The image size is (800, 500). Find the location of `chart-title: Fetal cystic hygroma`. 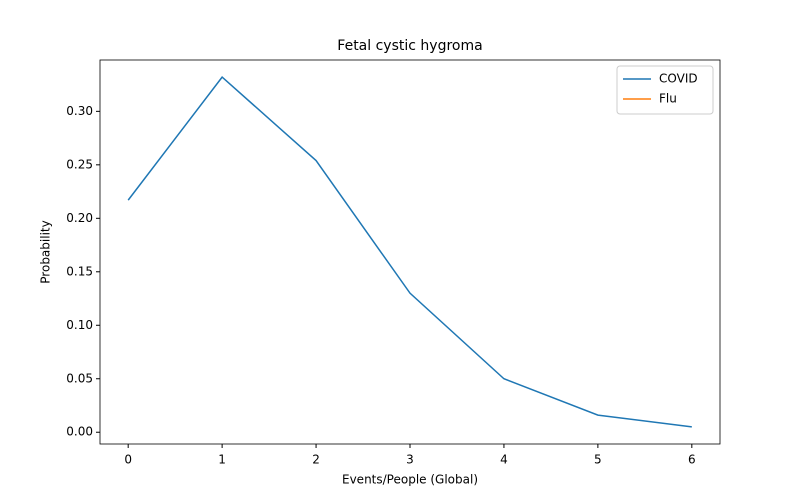

chart-title: Fetal cystic hygroma is located at coordinates (409, 46).